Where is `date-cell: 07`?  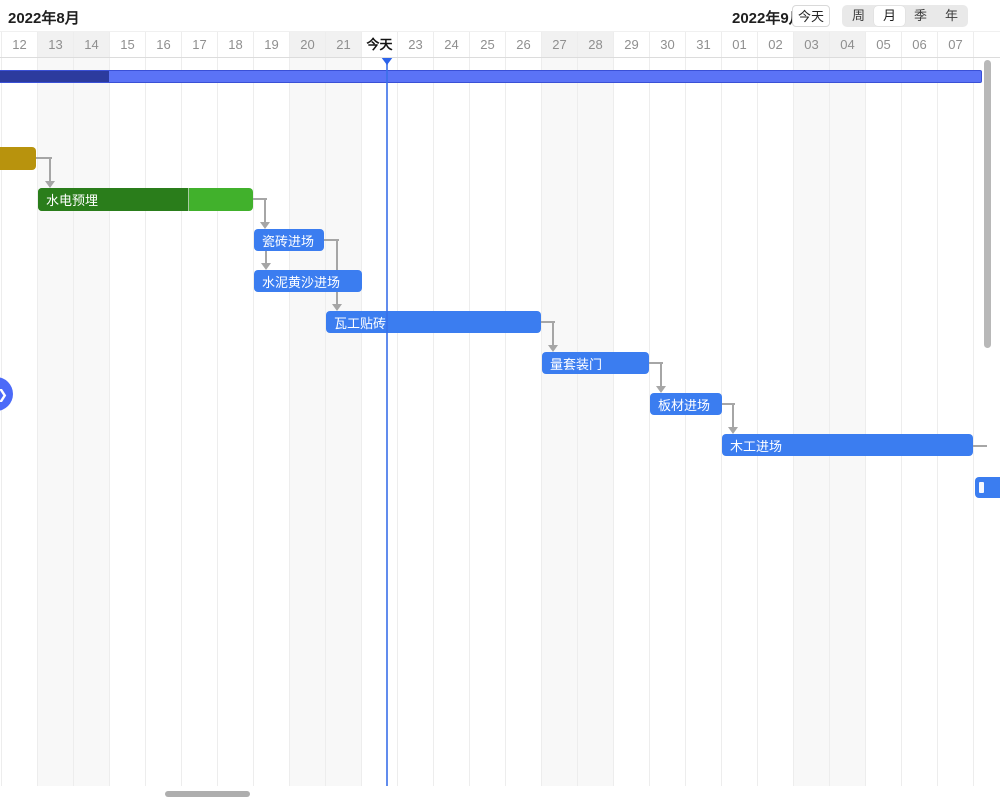
date-cell: 07 is located at coordinates (955, 44).